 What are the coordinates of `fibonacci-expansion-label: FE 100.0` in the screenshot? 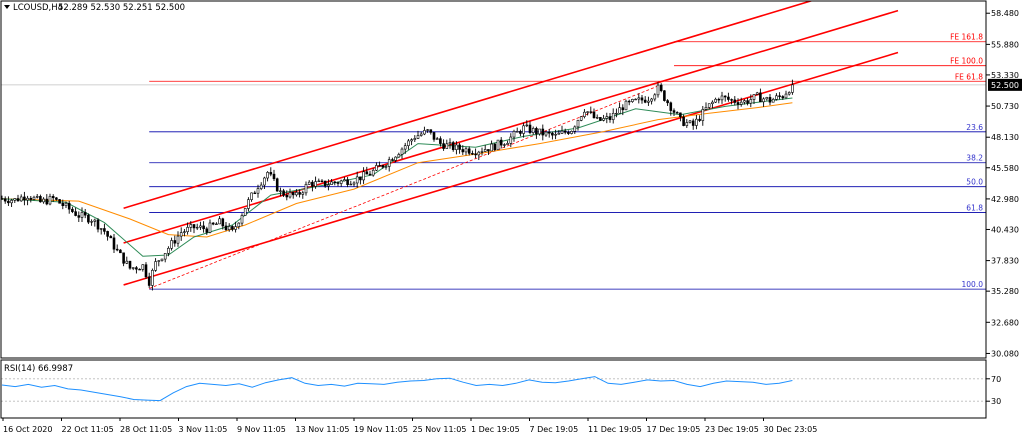 It's located at (966, 61).